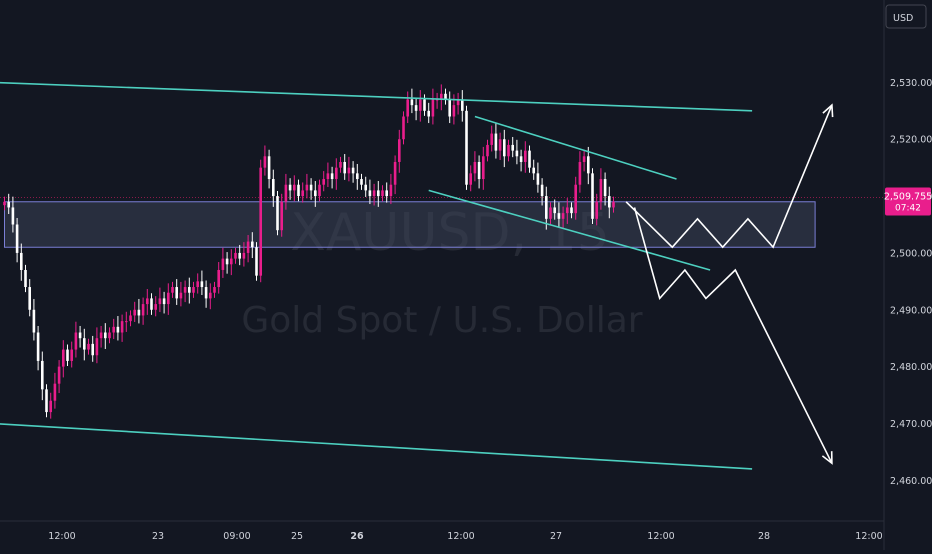 The image size is (932, 554). I want to click on bullish-projection, so click(729, 176).